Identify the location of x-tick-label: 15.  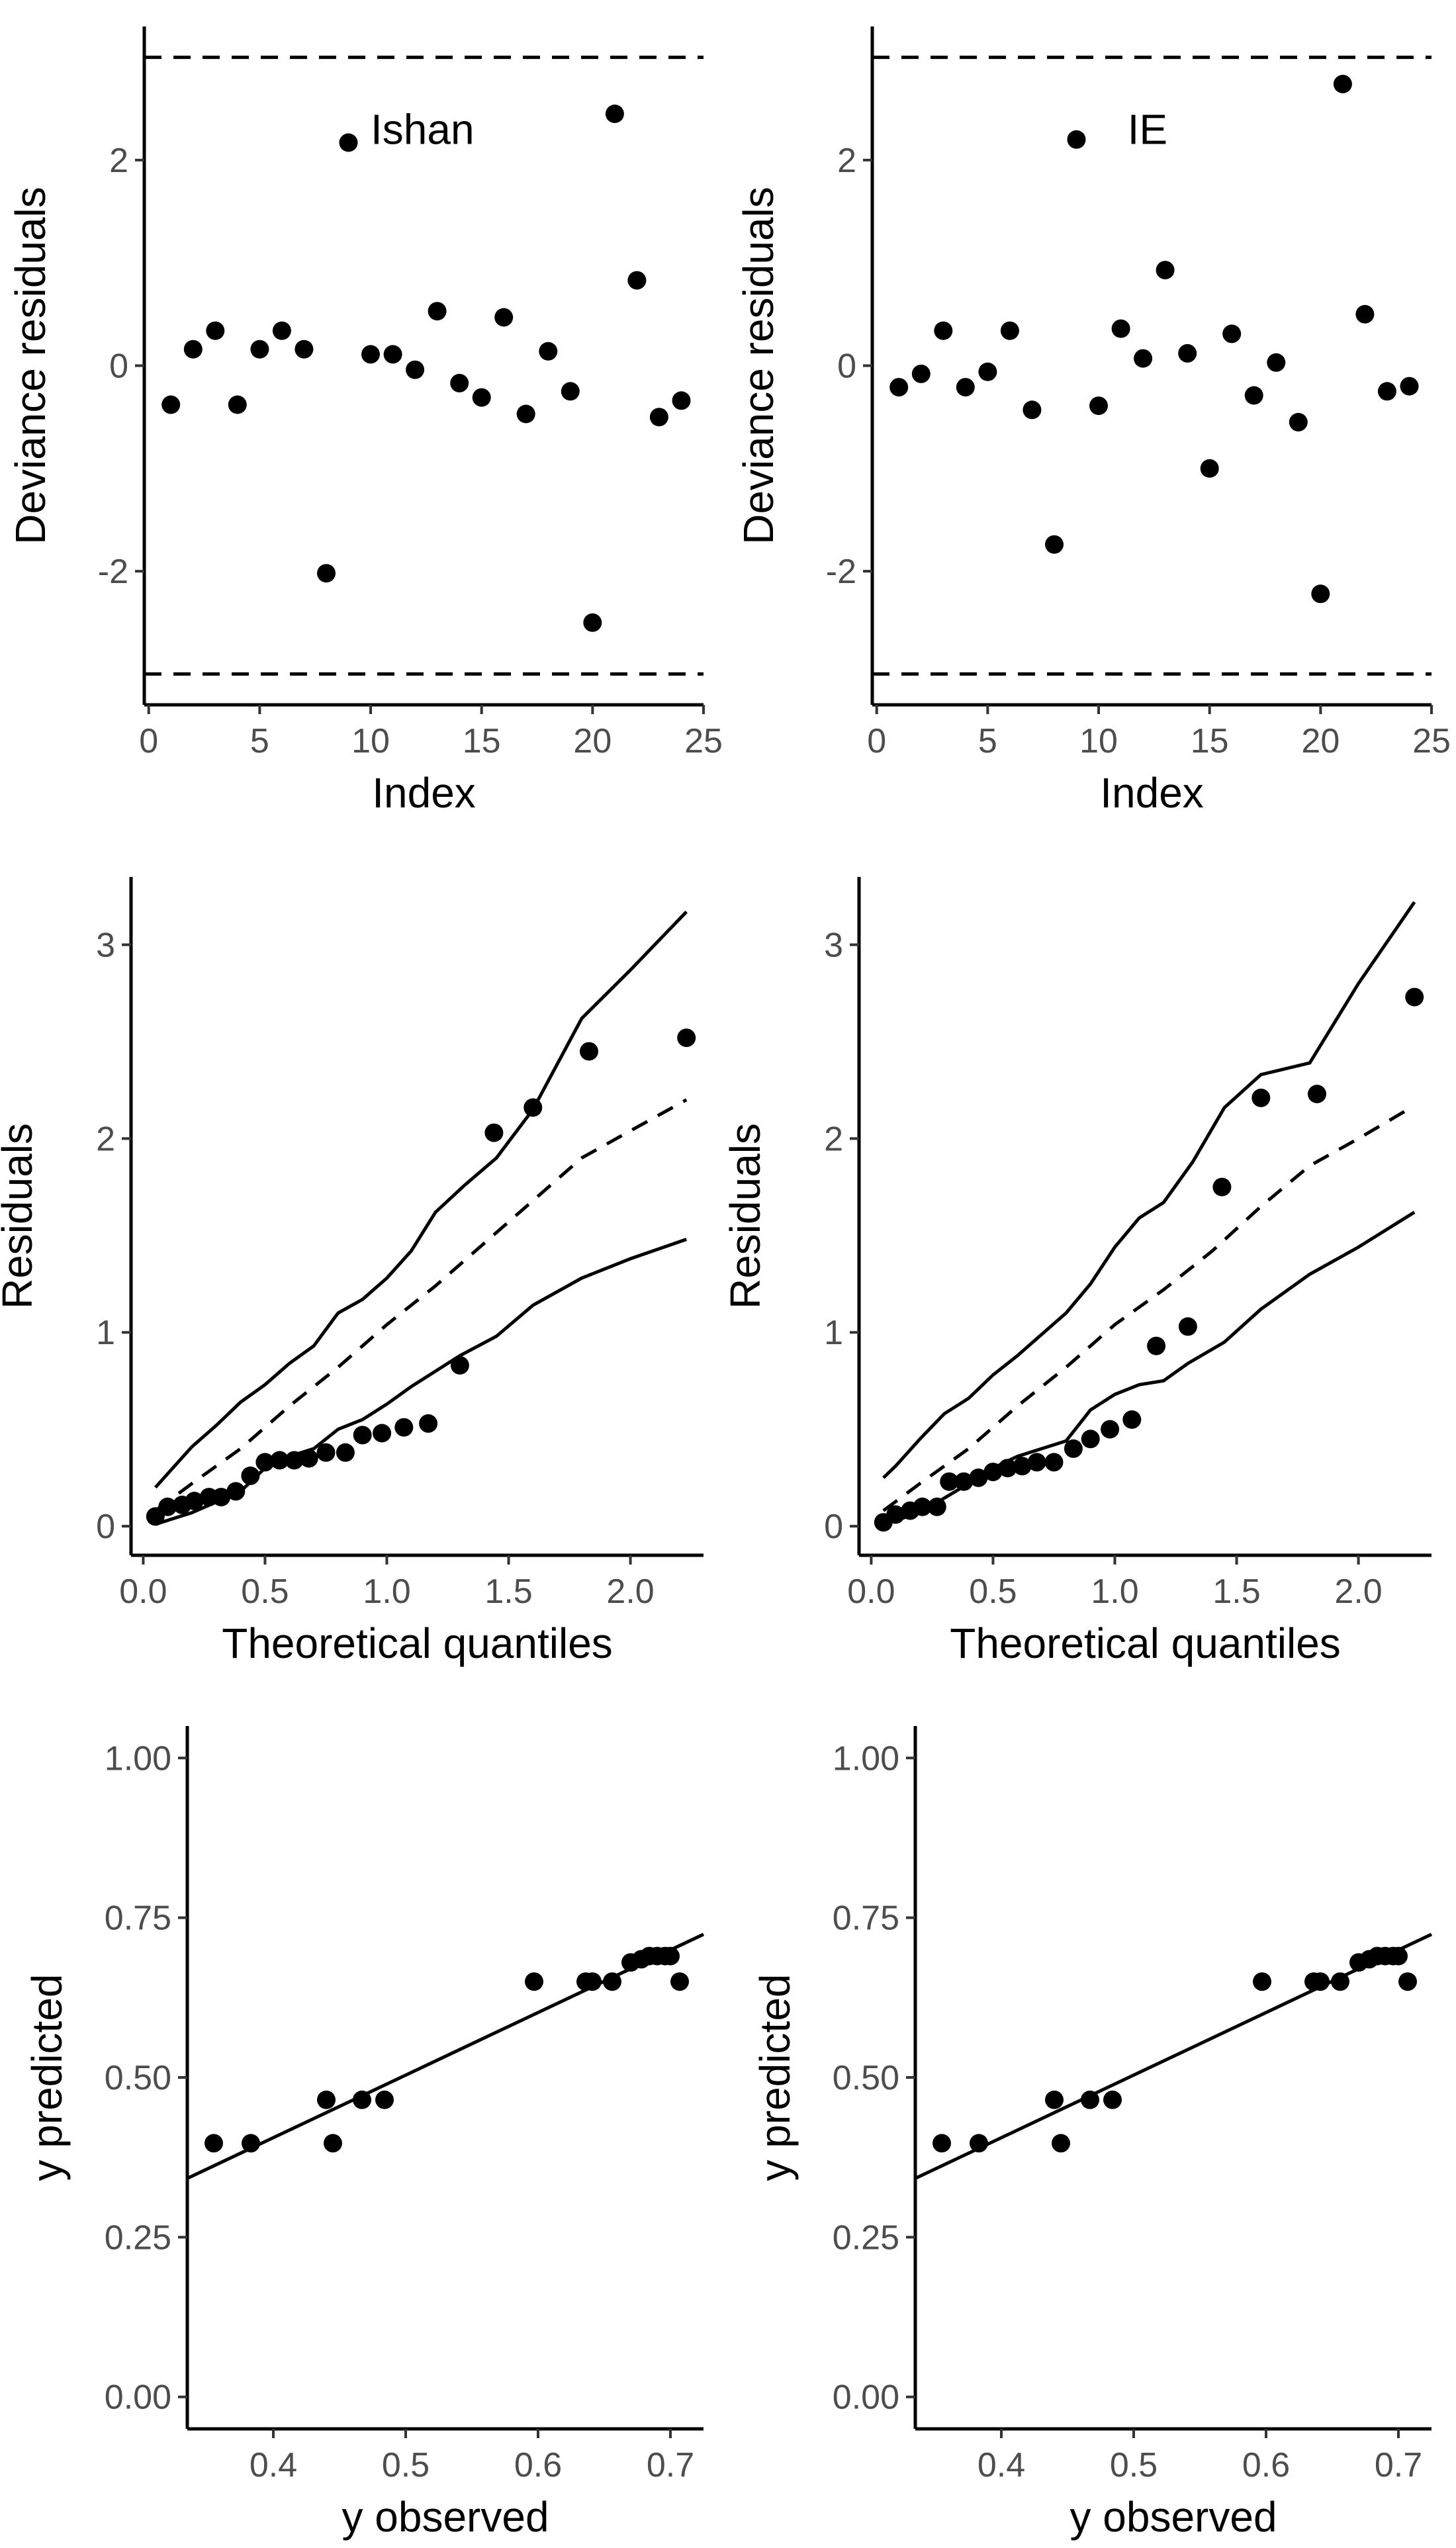
(1210, 741).